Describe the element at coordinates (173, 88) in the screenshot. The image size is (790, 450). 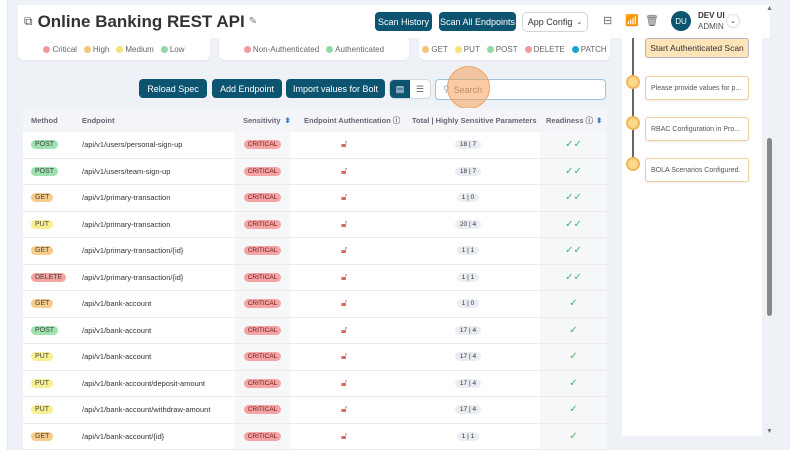
I see `reload-spec-button: Reload Spec` at that location.